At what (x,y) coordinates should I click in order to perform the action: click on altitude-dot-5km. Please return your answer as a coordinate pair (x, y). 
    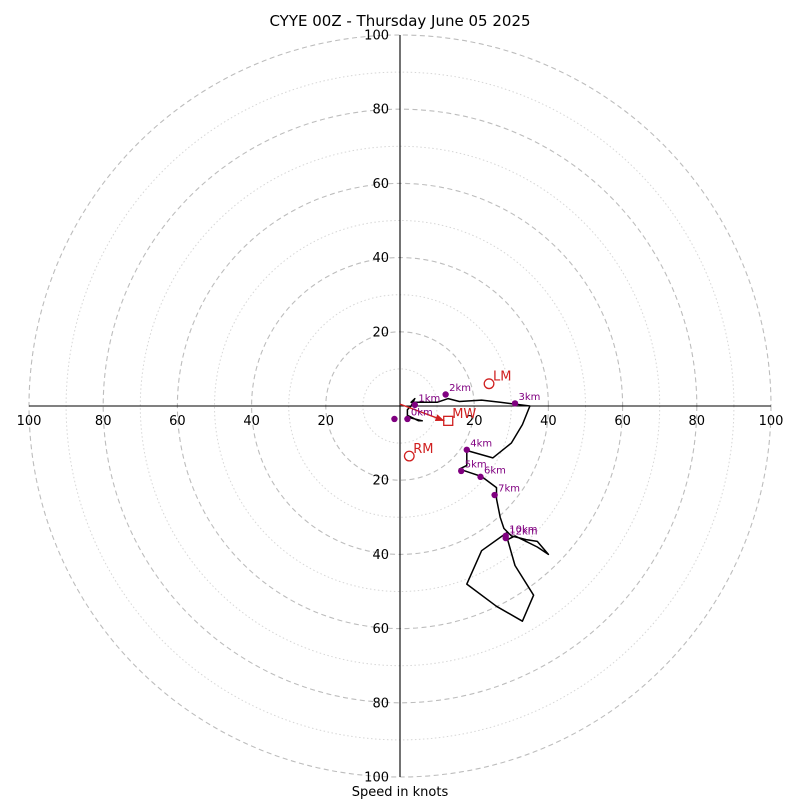
    Looking at the image, I should click on (461, 471).